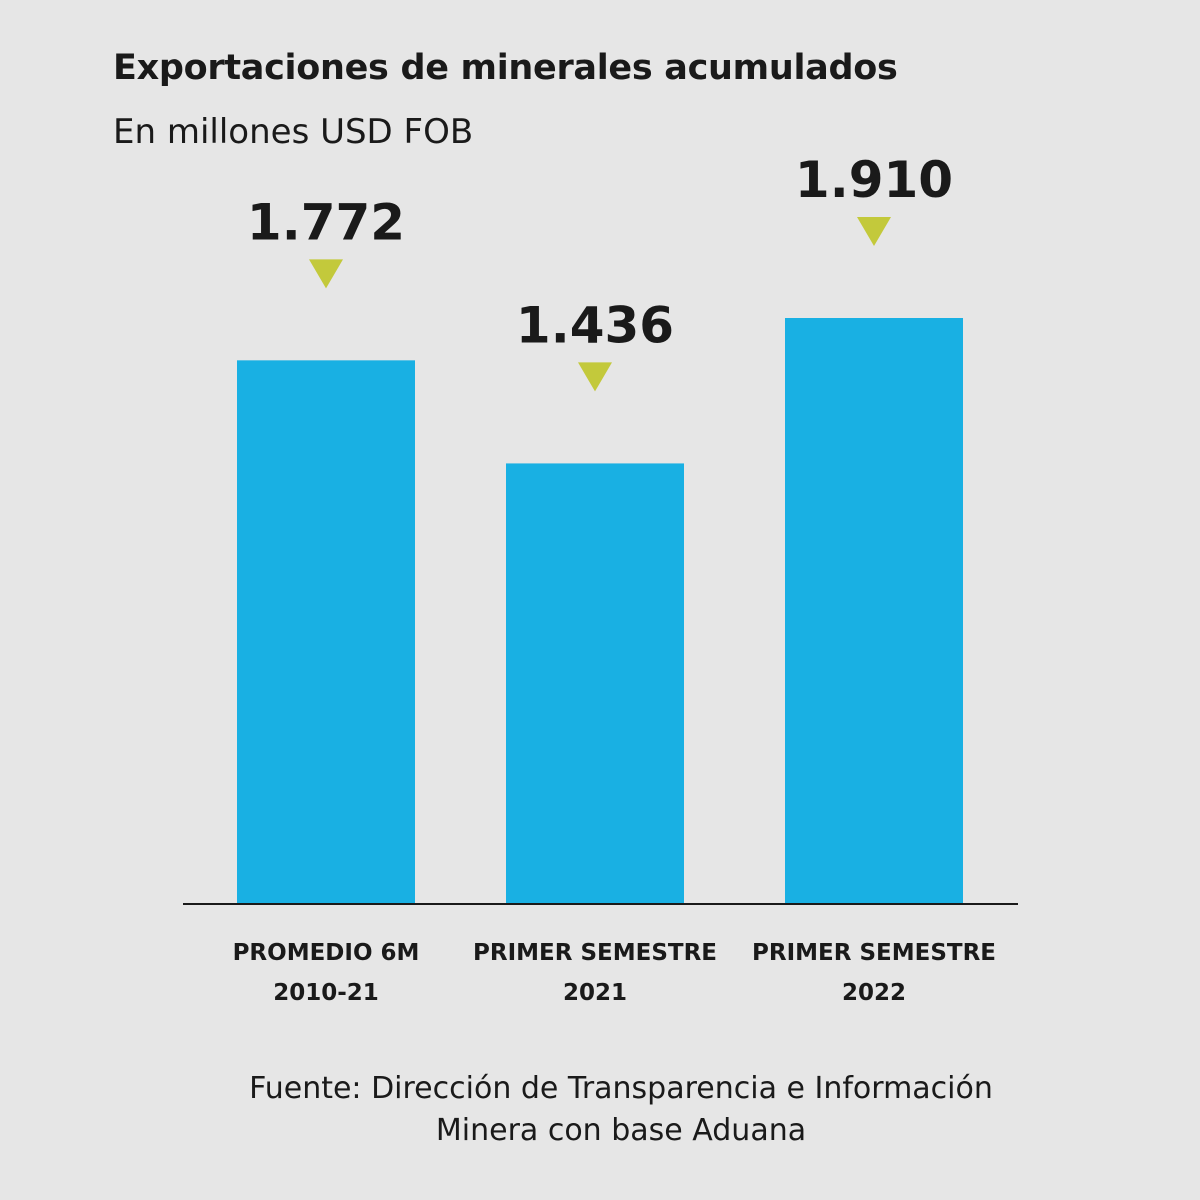  I want to click on source-line-2: Minera con base Aduana, so click(621, 1130).